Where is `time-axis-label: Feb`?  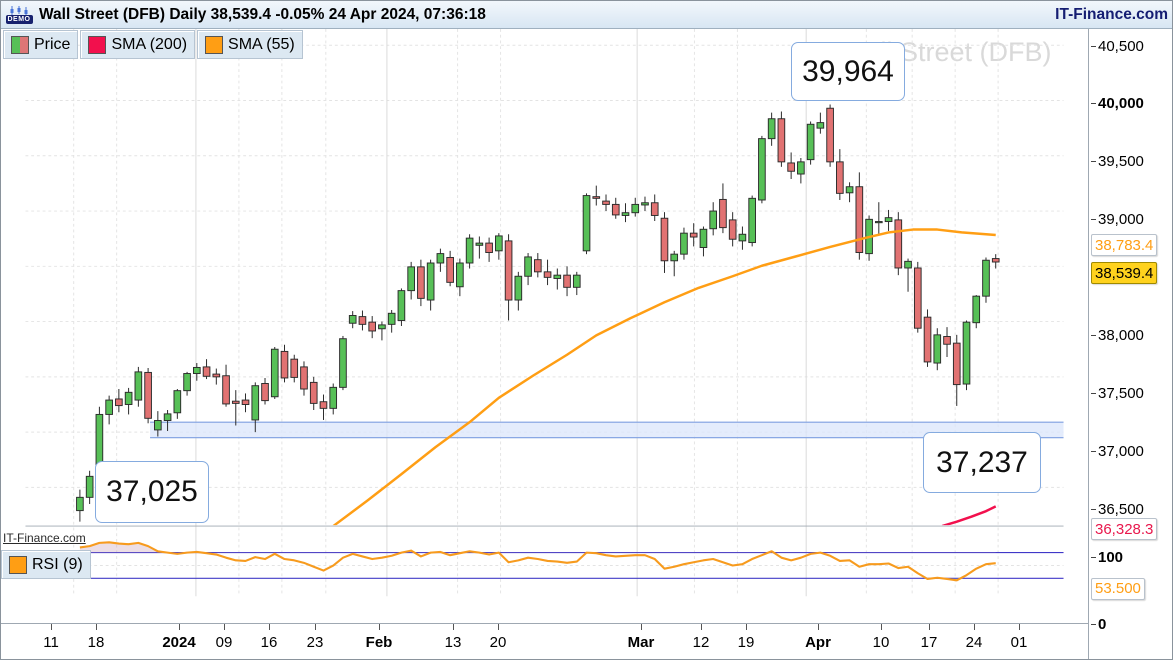
time-axis-label: Feb is located at coordinates (379, 642).